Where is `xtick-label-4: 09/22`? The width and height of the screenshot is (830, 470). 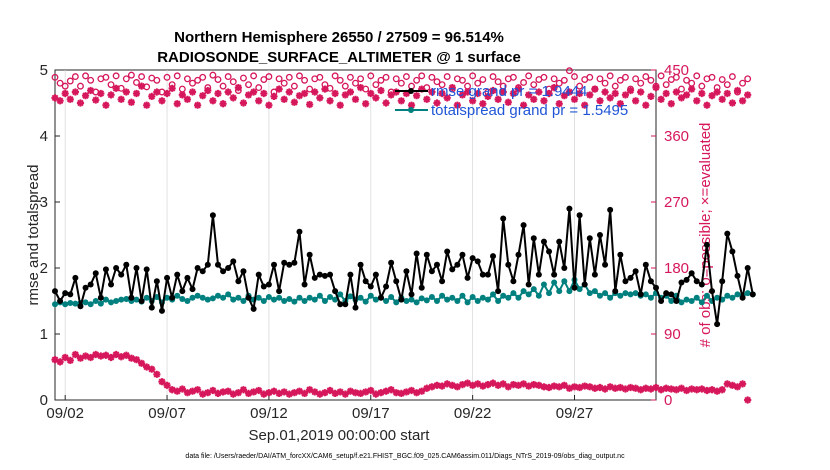
xtick-label-4: 09/22 is located at coordinates (473, 413).